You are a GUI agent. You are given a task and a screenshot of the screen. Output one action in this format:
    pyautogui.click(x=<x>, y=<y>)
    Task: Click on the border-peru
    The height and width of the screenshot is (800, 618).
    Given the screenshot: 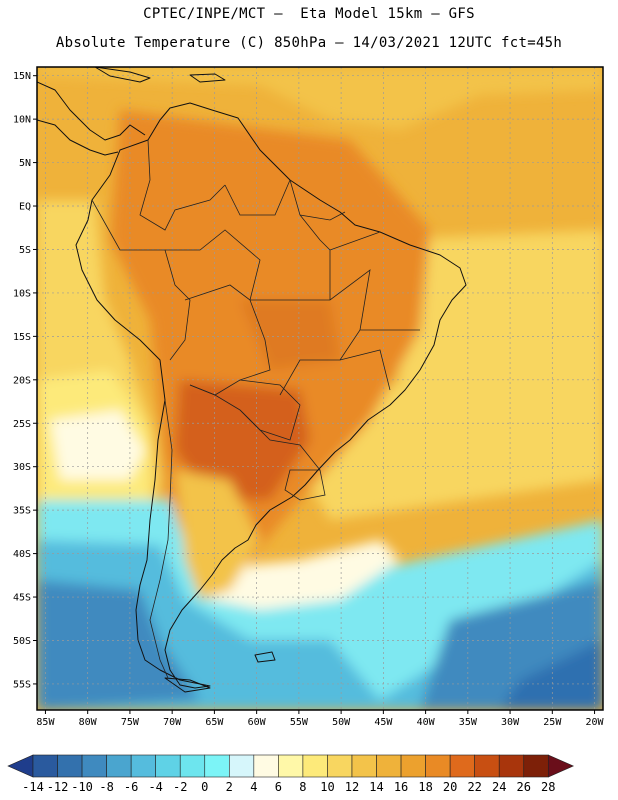 What is the action you would take?
    pyautogui.click(x=141, y=280)
    